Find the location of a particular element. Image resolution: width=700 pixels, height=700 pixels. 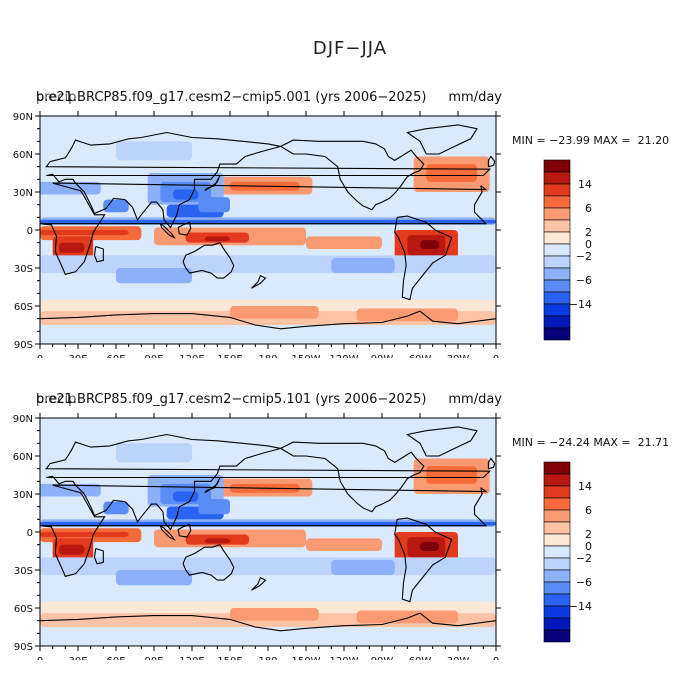

panel-1-min-max: MIN = −23.99 MAX = 21.20 is located at coordinates (591, 140).